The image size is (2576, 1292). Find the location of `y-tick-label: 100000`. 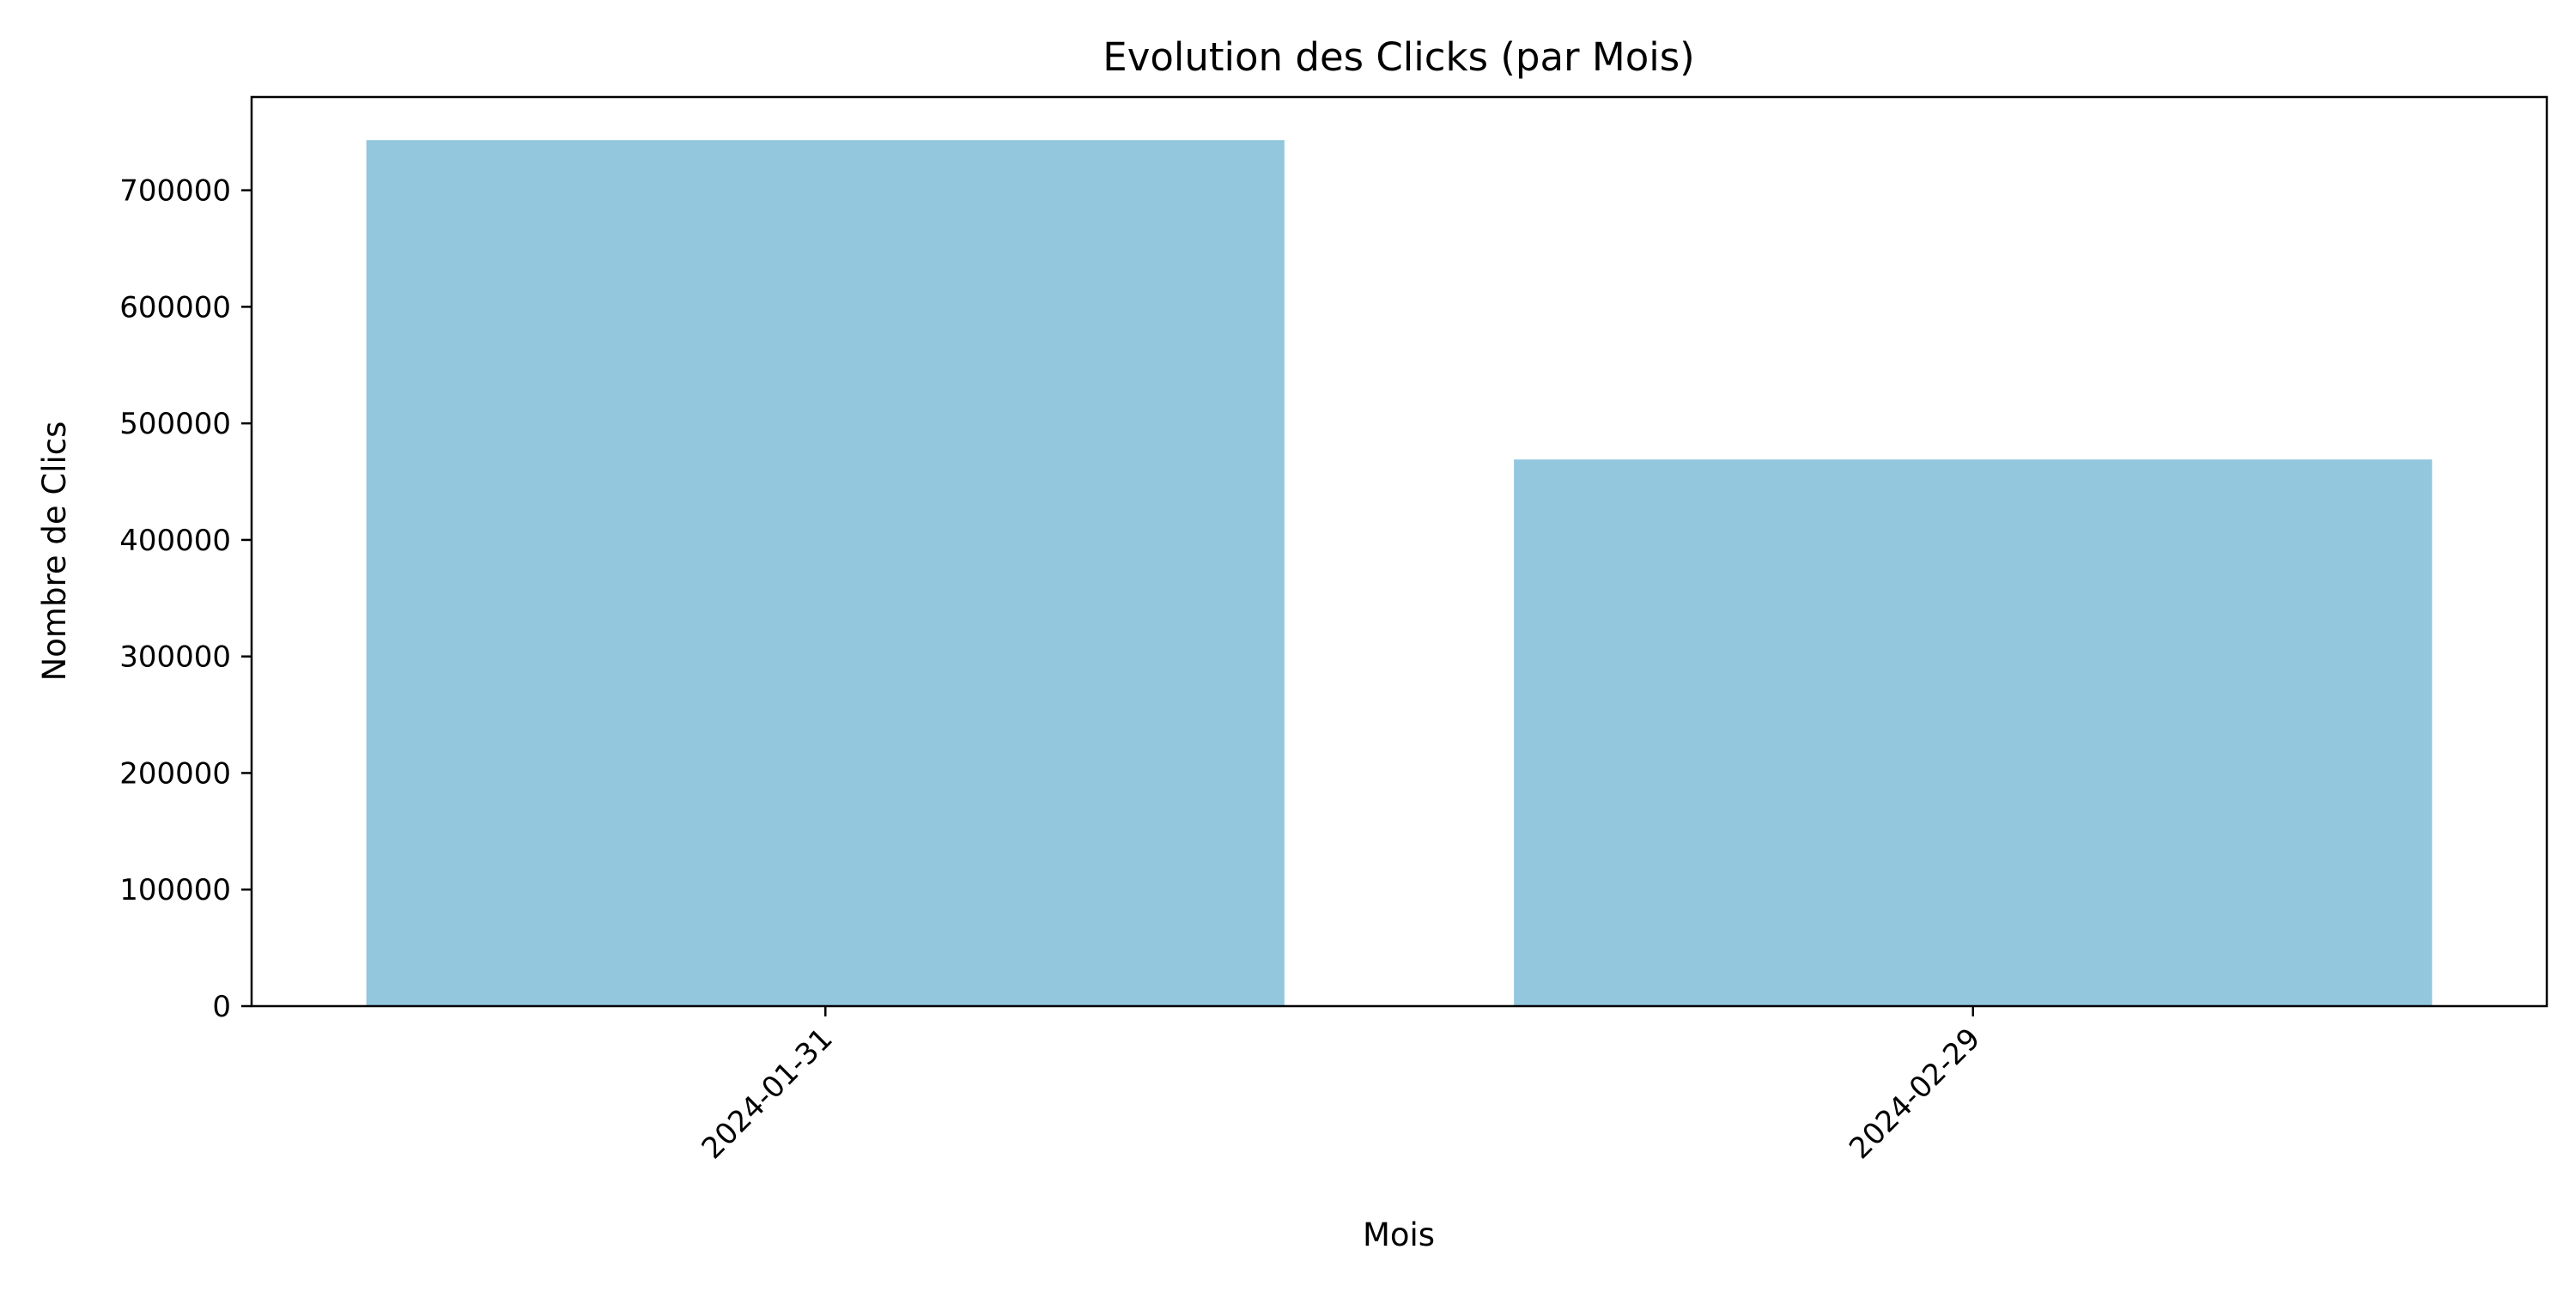

y-tick-label: 100000 is located at coordinates (175, 890).